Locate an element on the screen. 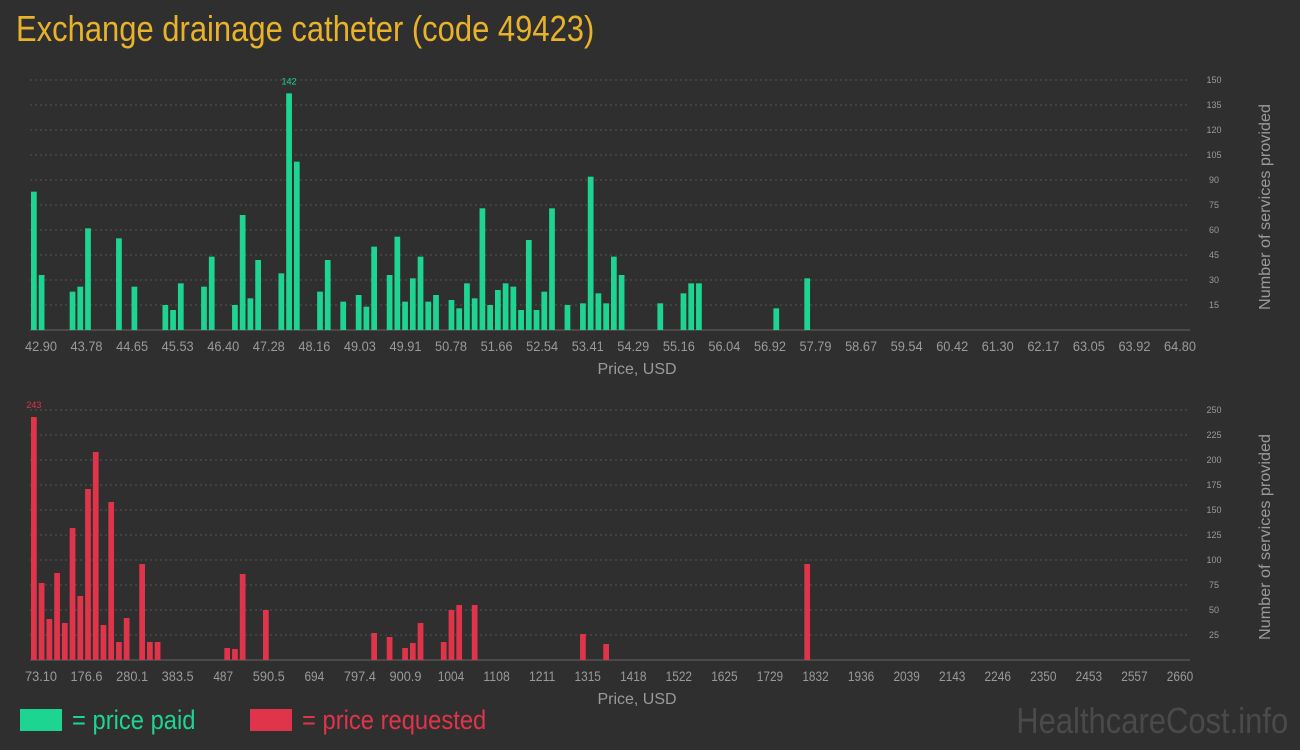 The width and height of the screenshot is (1300, 750). x-tick-label: 797.4 is located at coordinates (360, 676).